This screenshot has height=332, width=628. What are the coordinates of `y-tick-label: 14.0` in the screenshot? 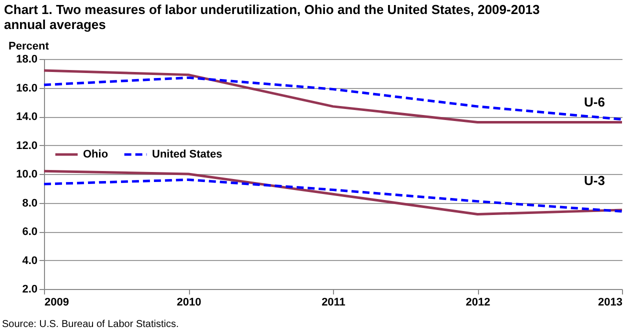 It's located at (27, 117).